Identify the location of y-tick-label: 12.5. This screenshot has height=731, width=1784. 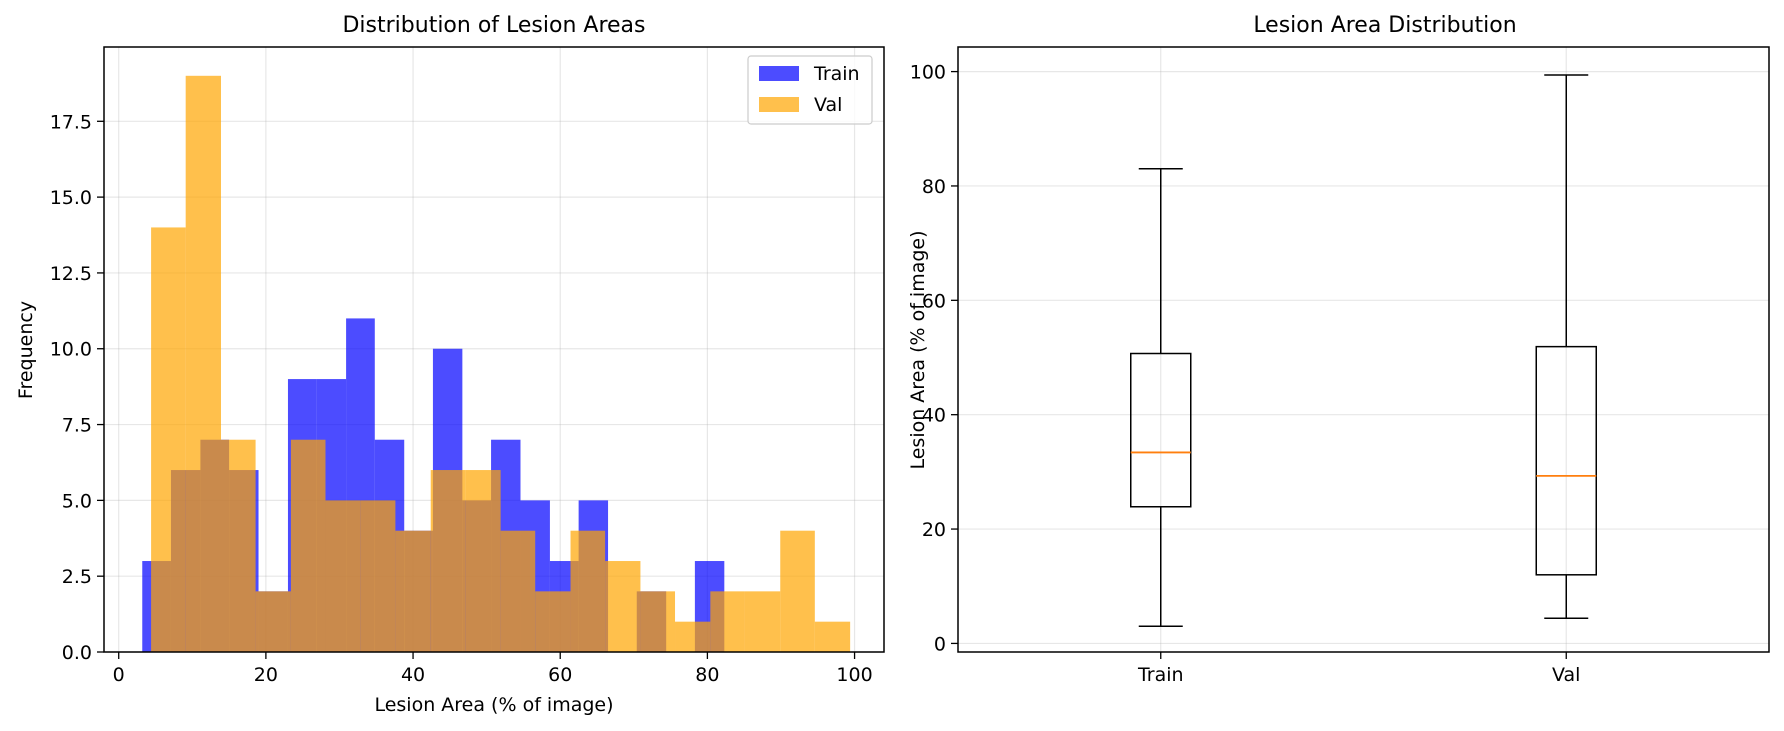
(71, 274).